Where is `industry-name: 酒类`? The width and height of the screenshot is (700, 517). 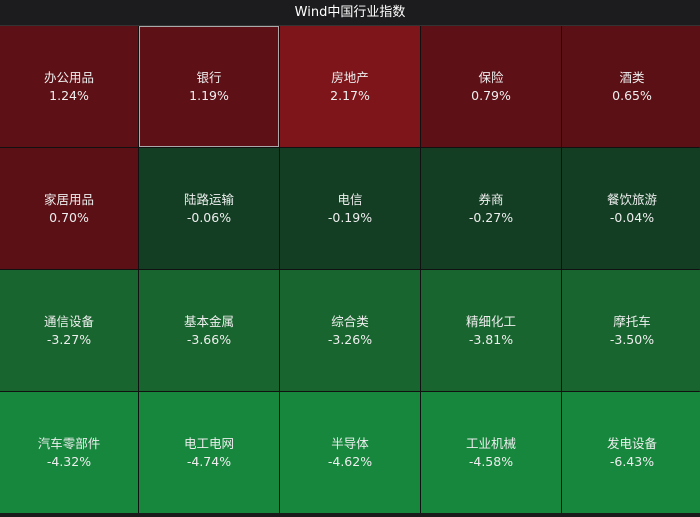
industry-name: 酒类 is located at coordinates (632, 77).